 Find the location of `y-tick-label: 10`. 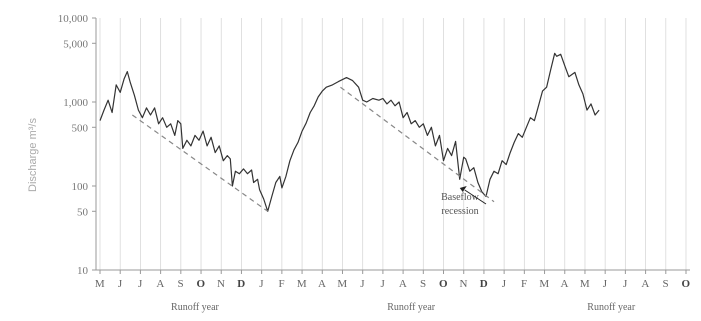

y-tick-label: 10 is located at coordinates (83, 271).